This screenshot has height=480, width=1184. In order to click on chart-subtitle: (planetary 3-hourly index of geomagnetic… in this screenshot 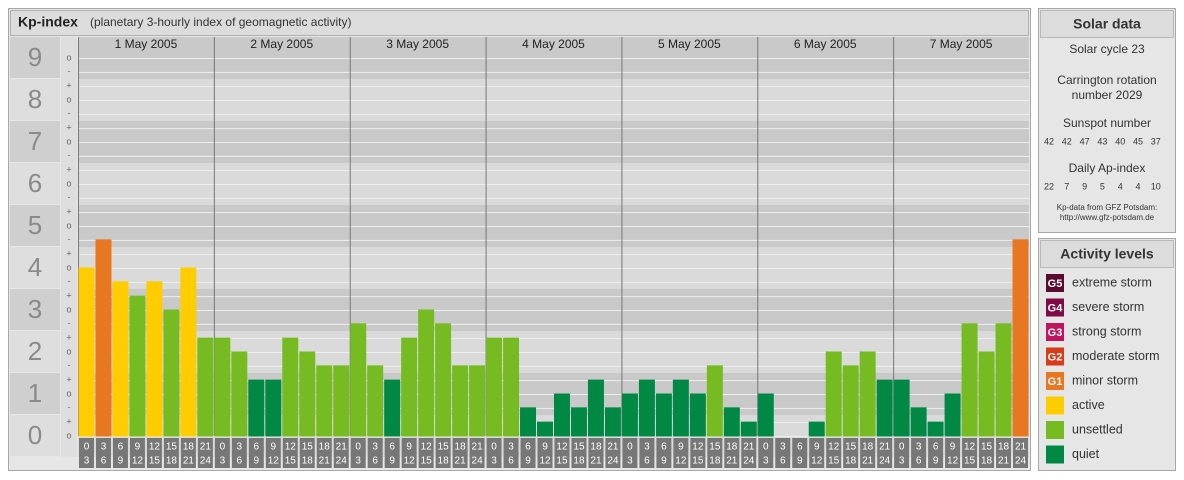, I will do `click(220, 22)`.